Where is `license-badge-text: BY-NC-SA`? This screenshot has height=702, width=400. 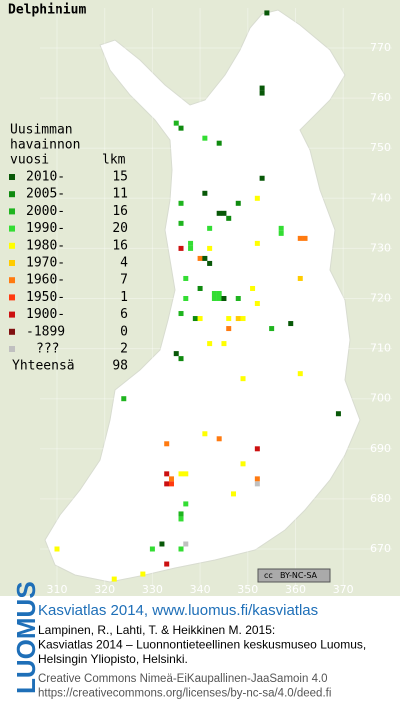 license-badge-text: BY-NC-SA is located at coordinates (299, 575).